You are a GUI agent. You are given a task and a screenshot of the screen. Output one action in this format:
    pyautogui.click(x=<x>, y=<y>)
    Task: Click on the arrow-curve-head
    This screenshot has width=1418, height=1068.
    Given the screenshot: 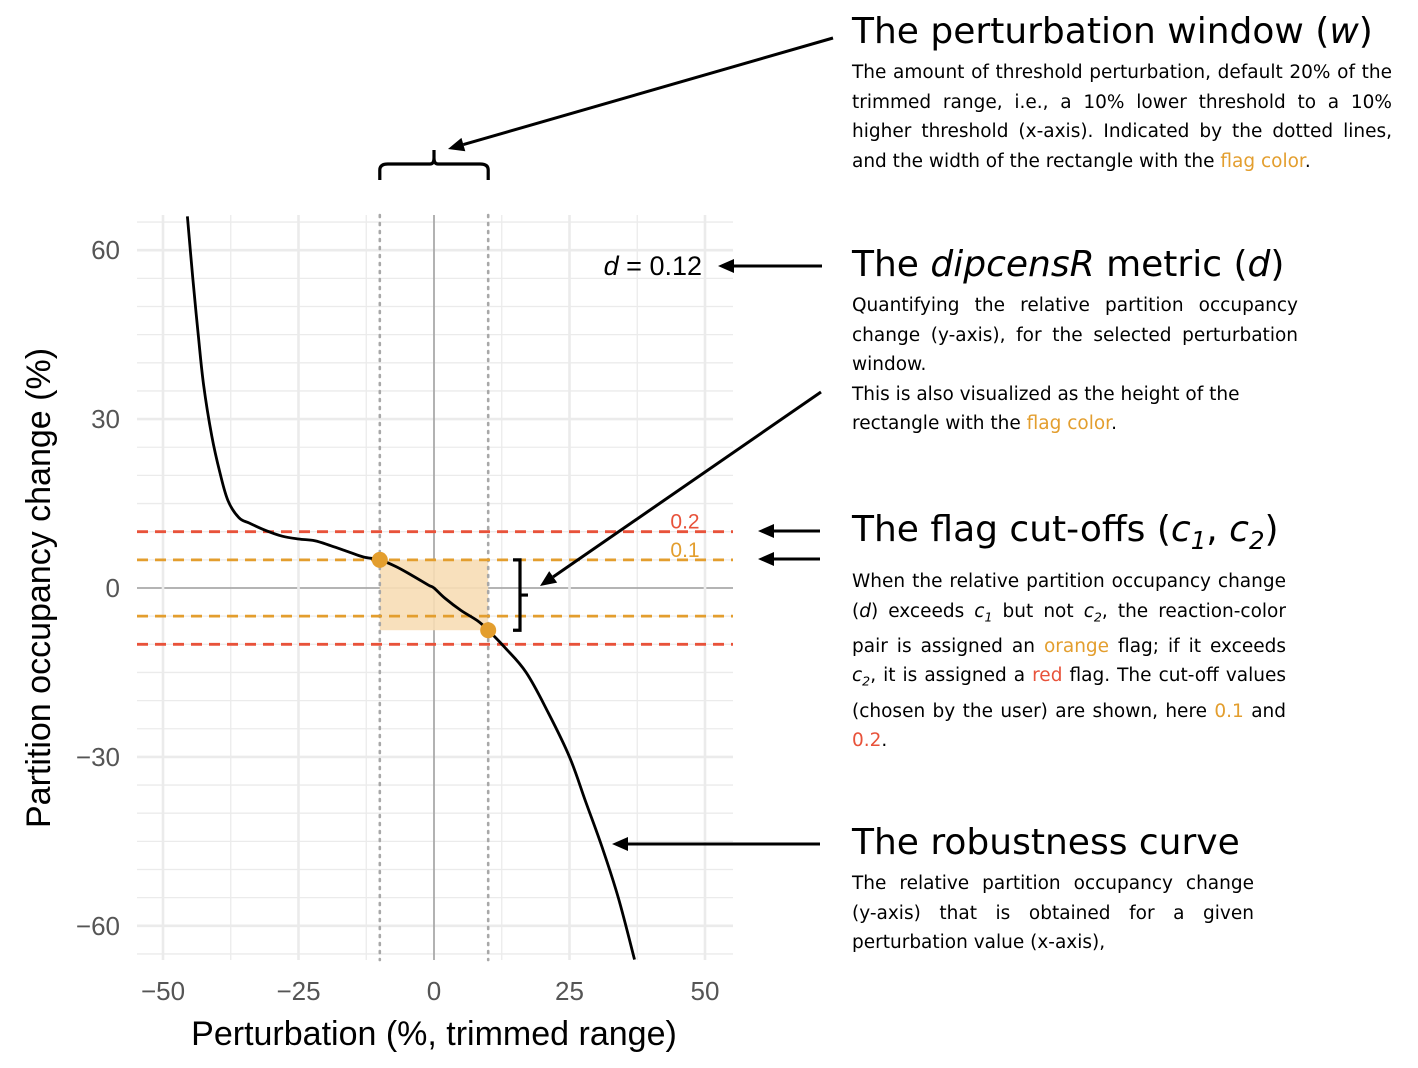 What is the action you would take?
    pyautogui.click(x=620, y=844)
    